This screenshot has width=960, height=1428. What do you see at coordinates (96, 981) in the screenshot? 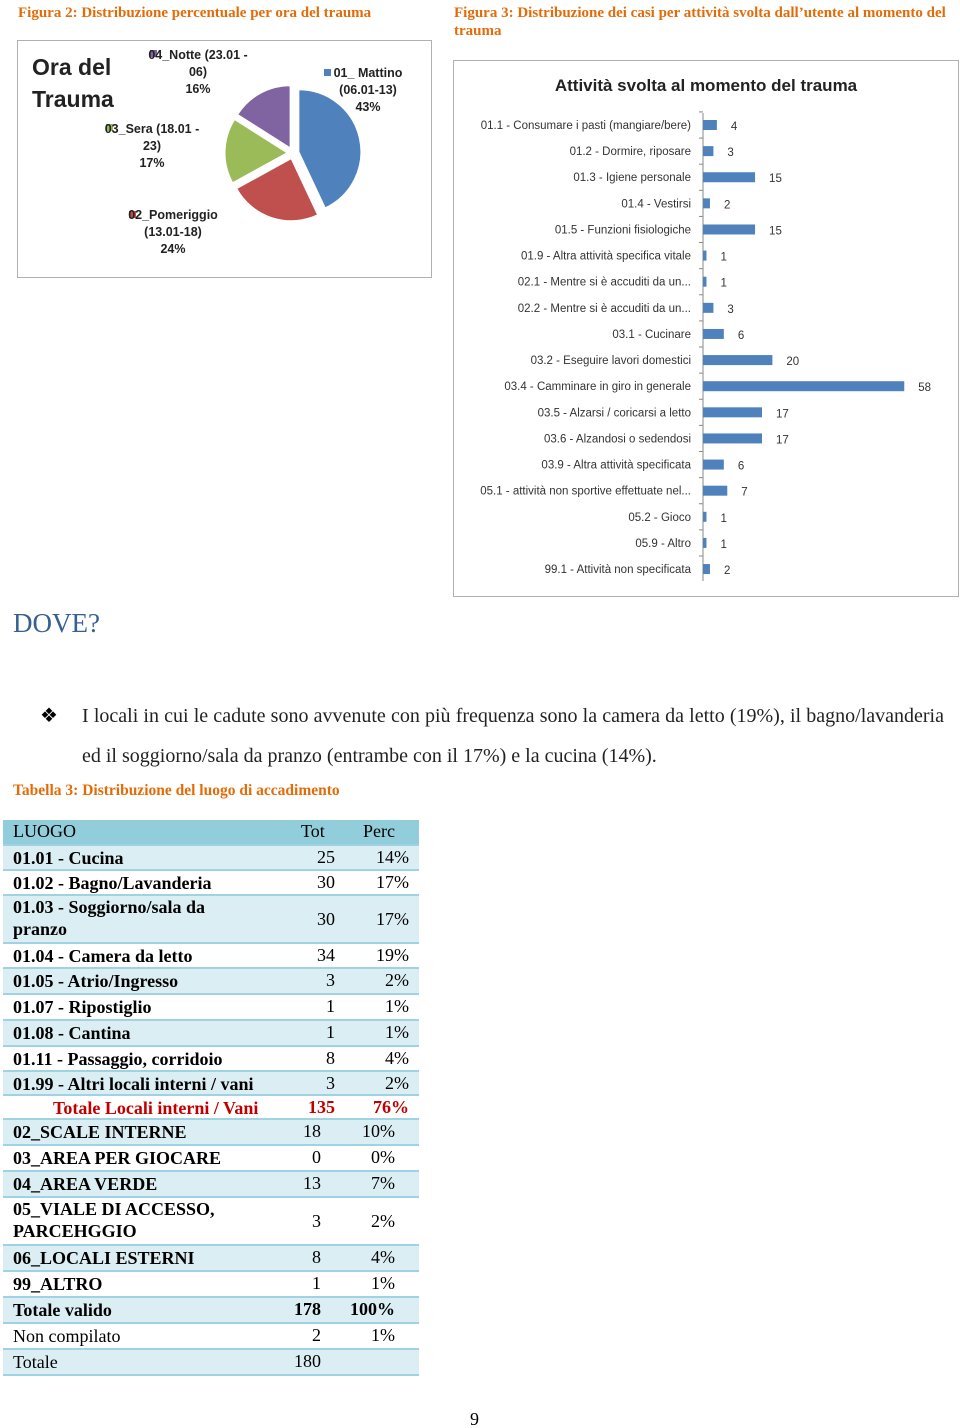
I see `table-cell: 01.05 - Atrio/Ingresso` at bounding box center [96, 981].